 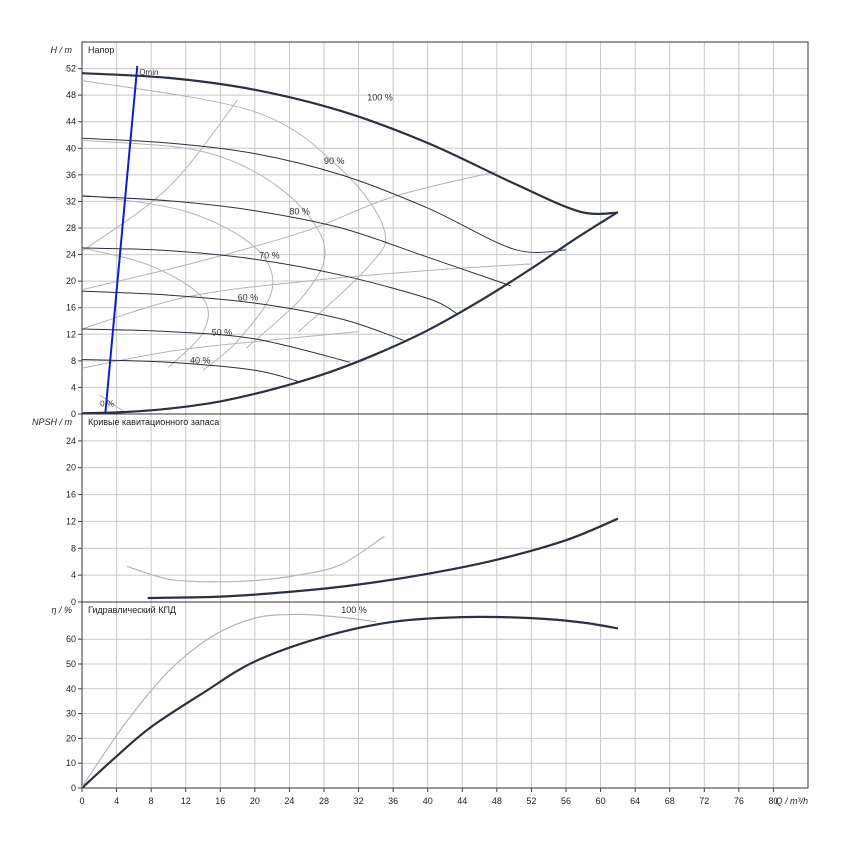 I want to click on curve-label: 60 %, so click(x=248, y=297).